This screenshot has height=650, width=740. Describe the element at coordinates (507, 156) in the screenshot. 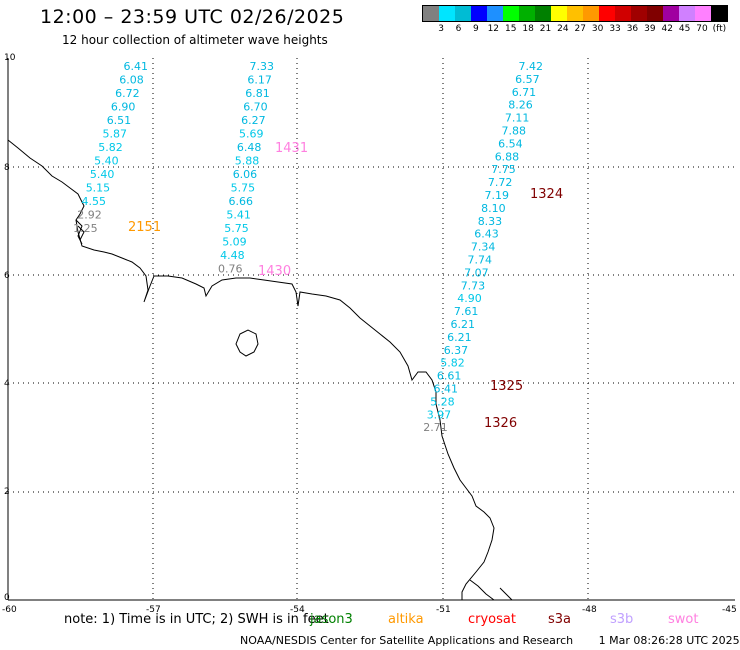

I see `wave-height-value: 6.88` at that location.